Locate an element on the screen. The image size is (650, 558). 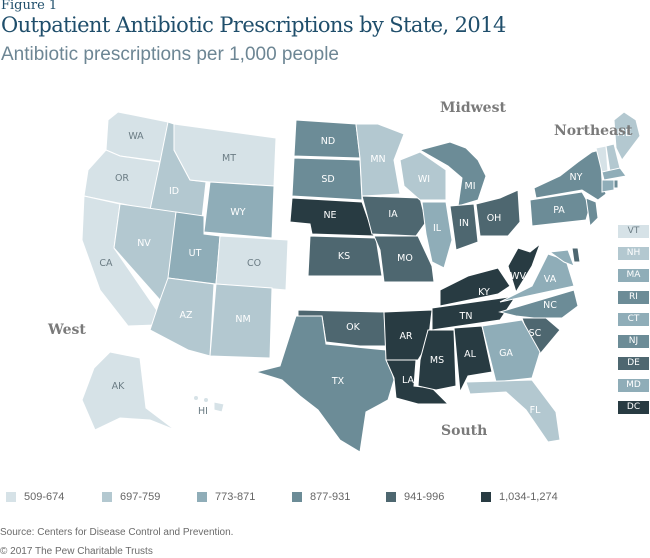
svg-text: AK is located at coordinates (118, 386).